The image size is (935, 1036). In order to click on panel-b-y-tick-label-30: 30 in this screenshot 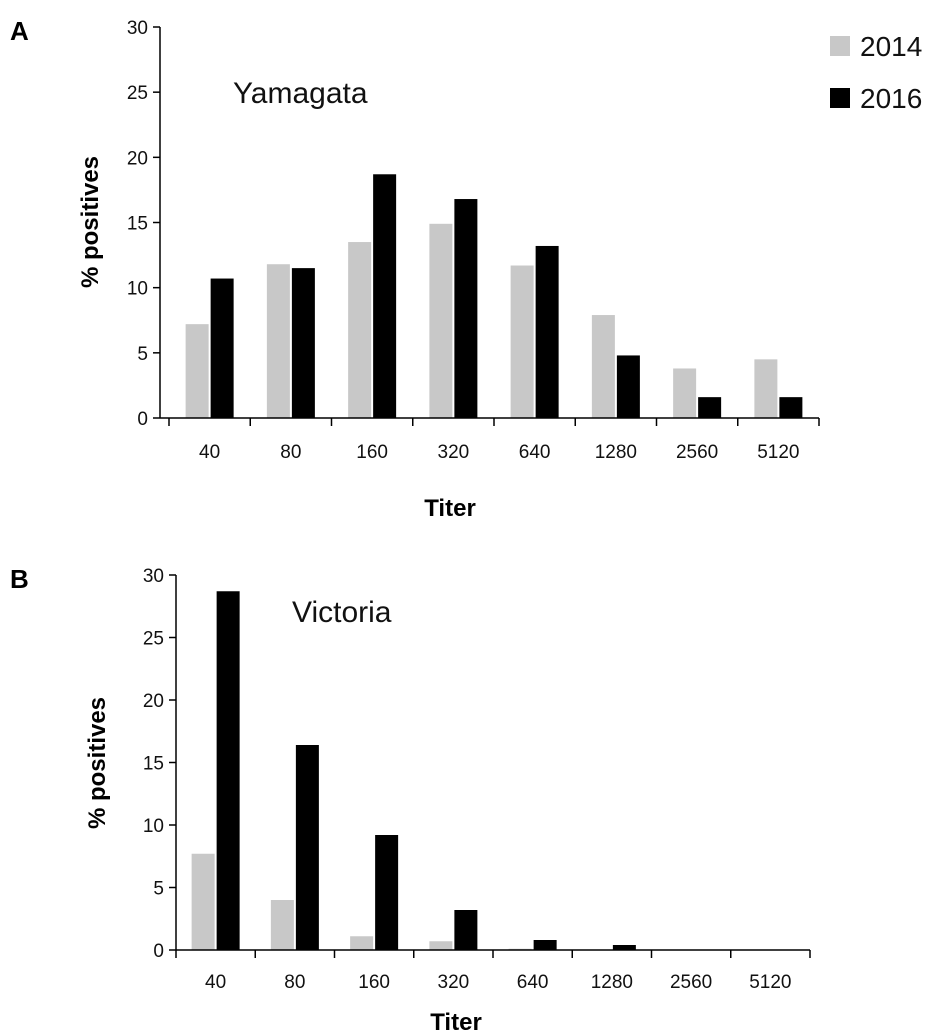, I will do `click(153, 576)`.